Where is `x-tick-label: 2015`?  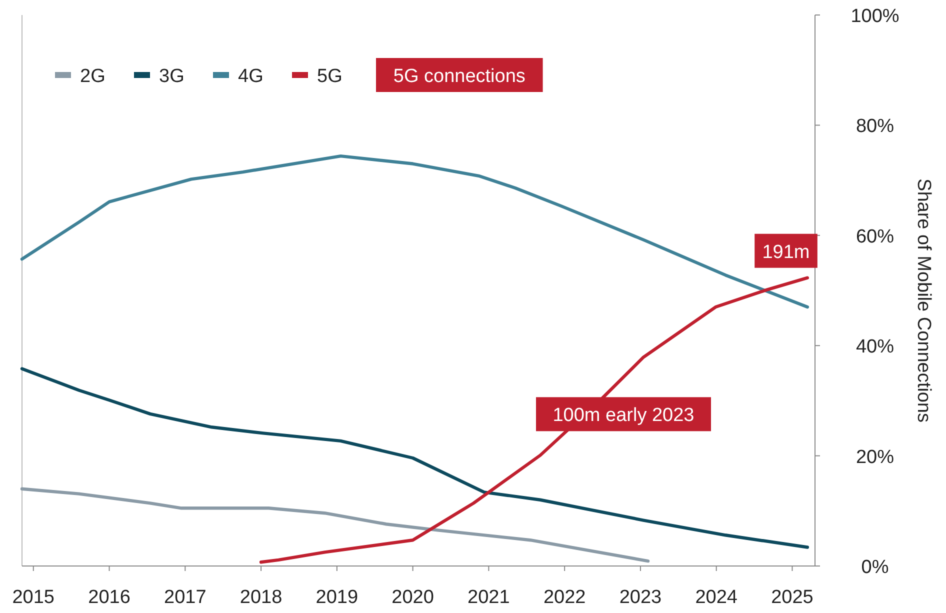
x-tick-label: 2015 is located at coordinates (33, 597).